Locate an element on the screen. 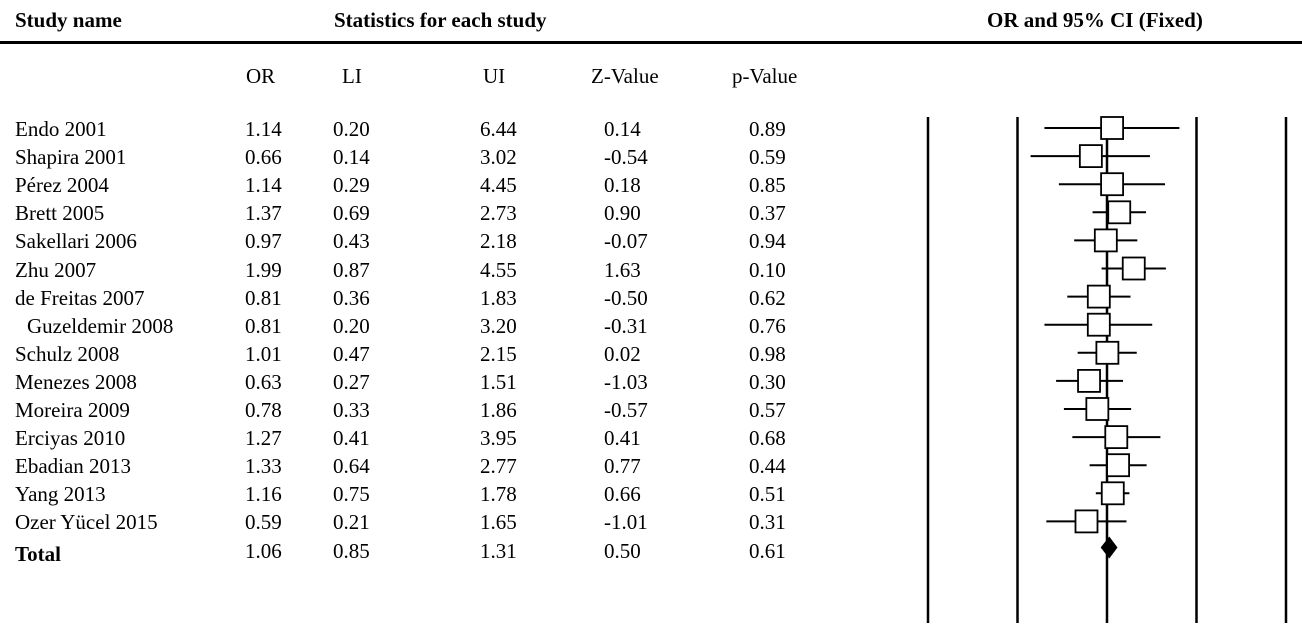 The height and width of the screenshot is (631, 1302). ui-cell: 1.65 is located at coordinates (498, 522).